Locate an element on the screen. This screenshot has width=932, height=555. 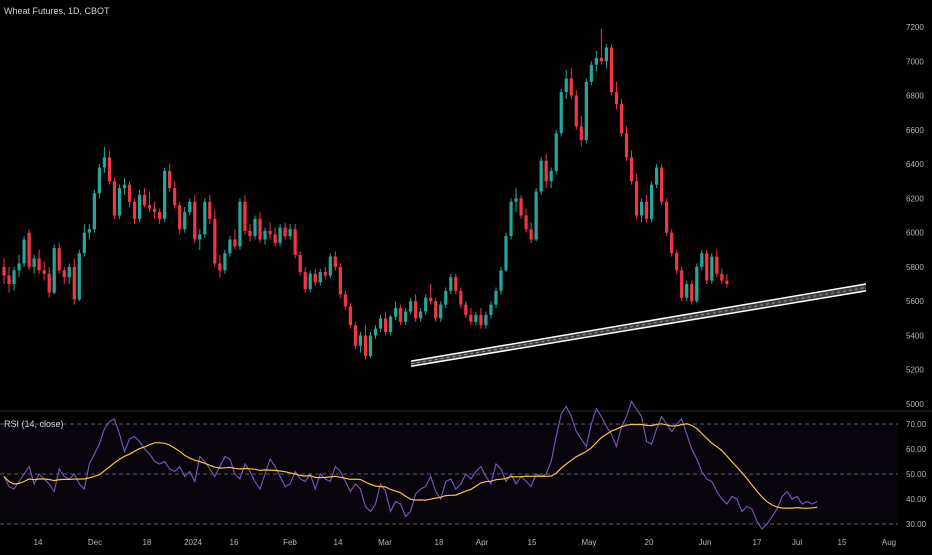
trendline-upper is located at coordinates (638, 322).